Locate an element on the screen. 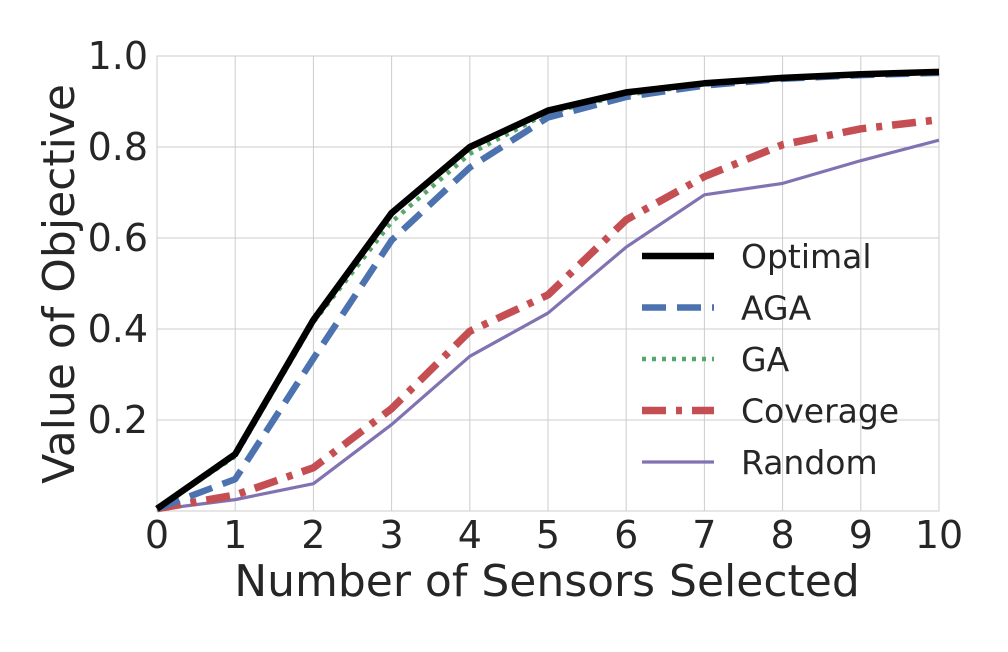 Image resolution: width=1008 pixels, height=652 pixels. x-tick-label: 3 is located at coordinates (392, 535).